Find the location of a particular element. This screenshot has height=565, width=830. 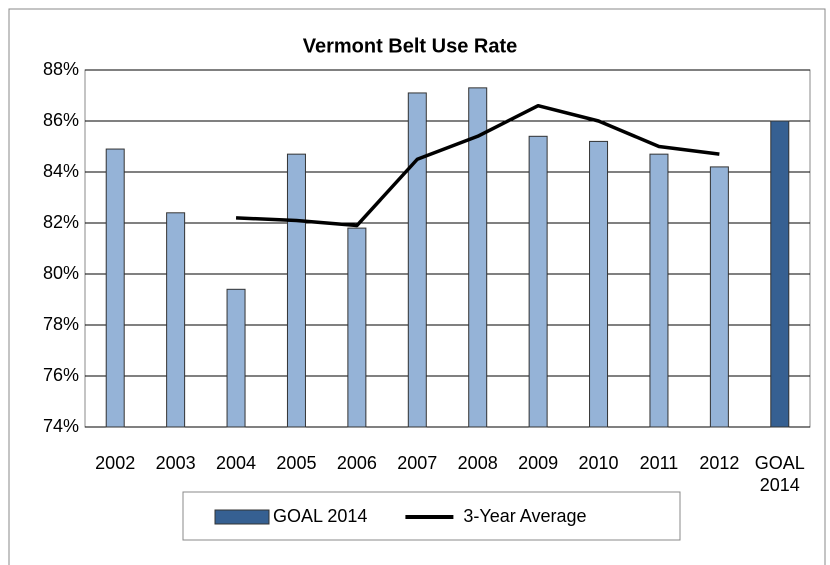

y-tick-label: 82% is located at coordinates (61, 222).